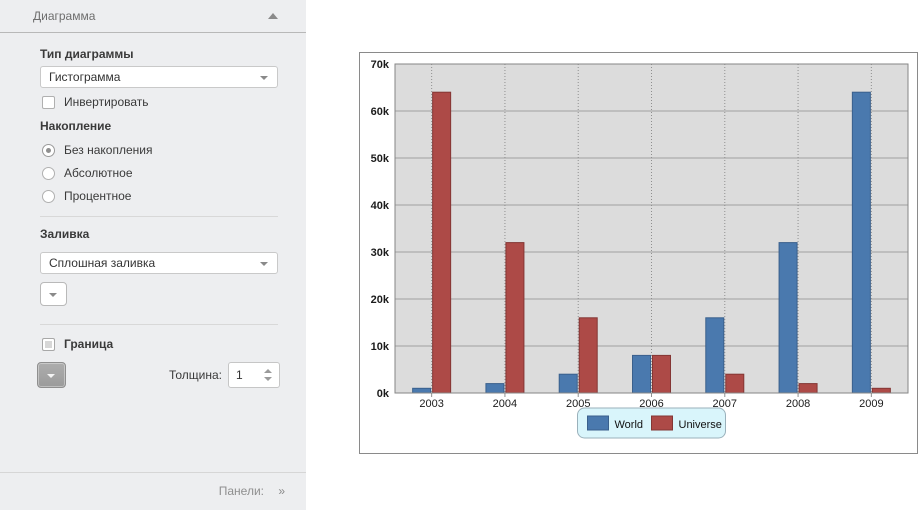  Describe the element at coordinates (241, 491) in the screenshot. I see `panels-label: Панели:` at that location.